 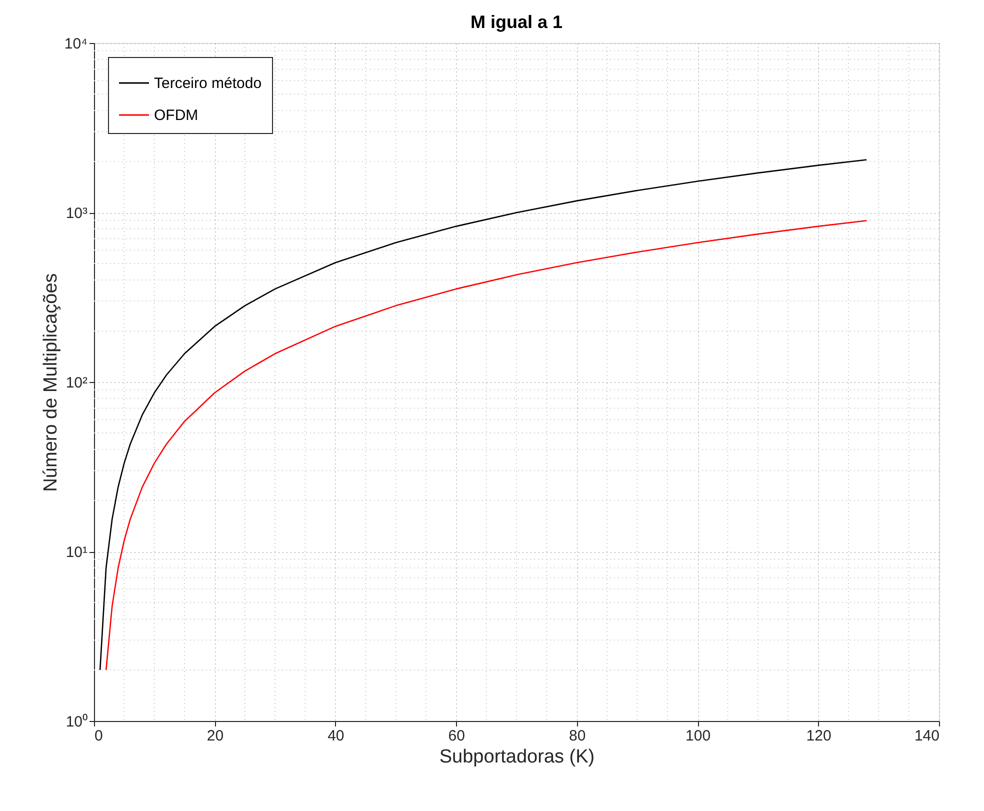 What do you see at coordinates (215, 736) in the screenshot?
I see `x-tick-label: 20` at bounding box center [215, 736].